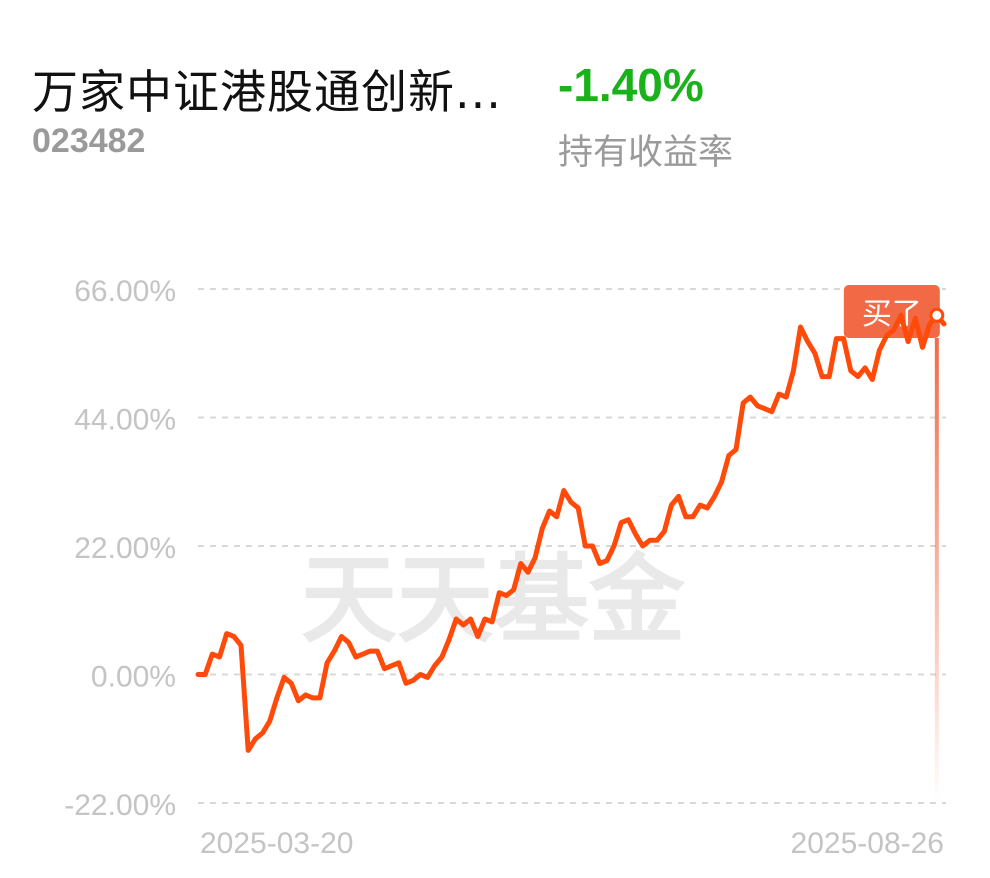 This screenshot has width=990, height=878. I want to click on y-tick-label: 22.00%, so click(125, 548).